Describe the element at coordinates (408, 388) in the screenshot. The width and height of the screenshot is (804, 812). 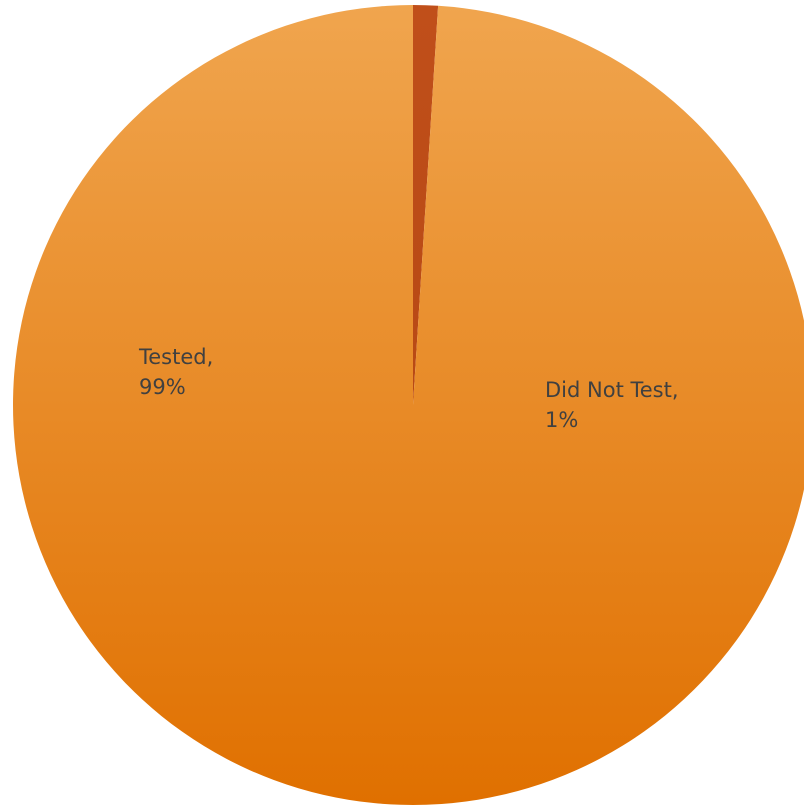
I see `labels-layer: Did Not Test, 1% Tested, 99%` at that location.